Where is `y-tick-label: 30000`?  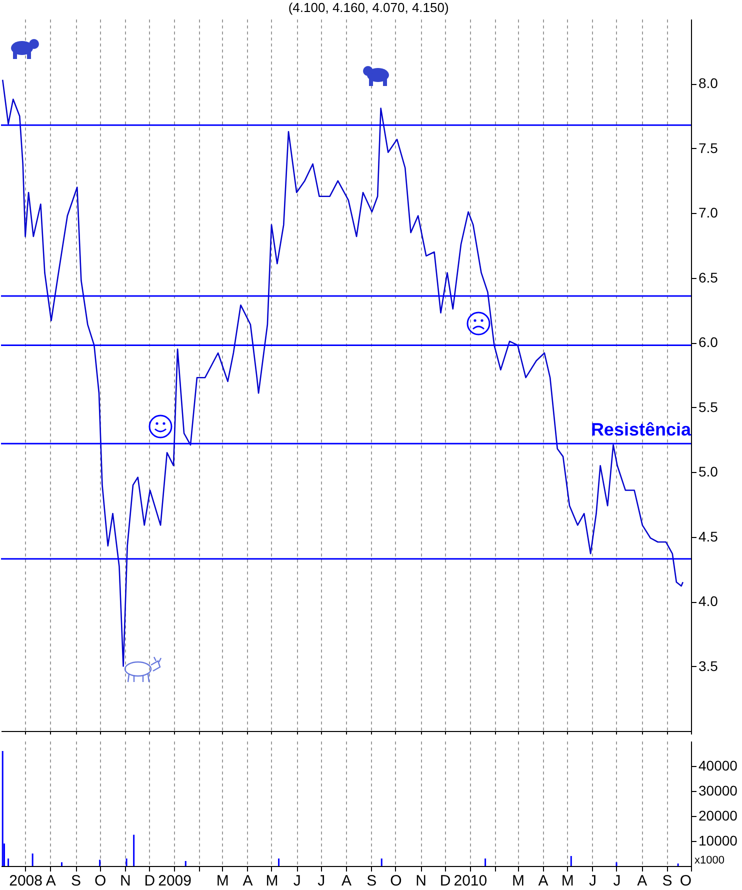 y-tick-label: 30000 is located at coordinates (718, 790).